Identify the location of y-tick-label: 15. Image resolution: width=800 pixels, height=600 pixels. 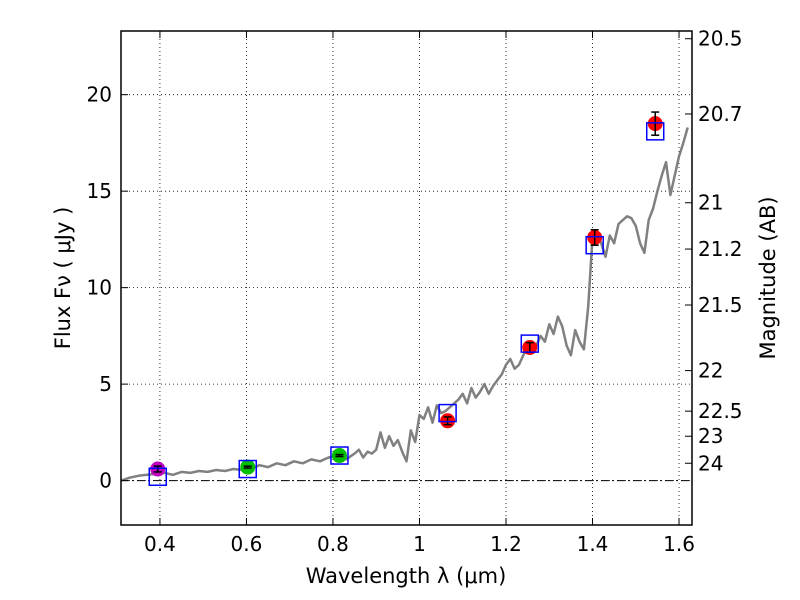
(99, 191).